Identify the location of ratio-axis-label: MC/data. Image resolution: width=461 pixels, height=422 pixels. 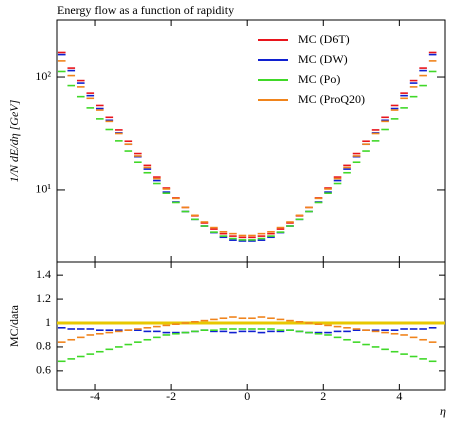
(14, 325).